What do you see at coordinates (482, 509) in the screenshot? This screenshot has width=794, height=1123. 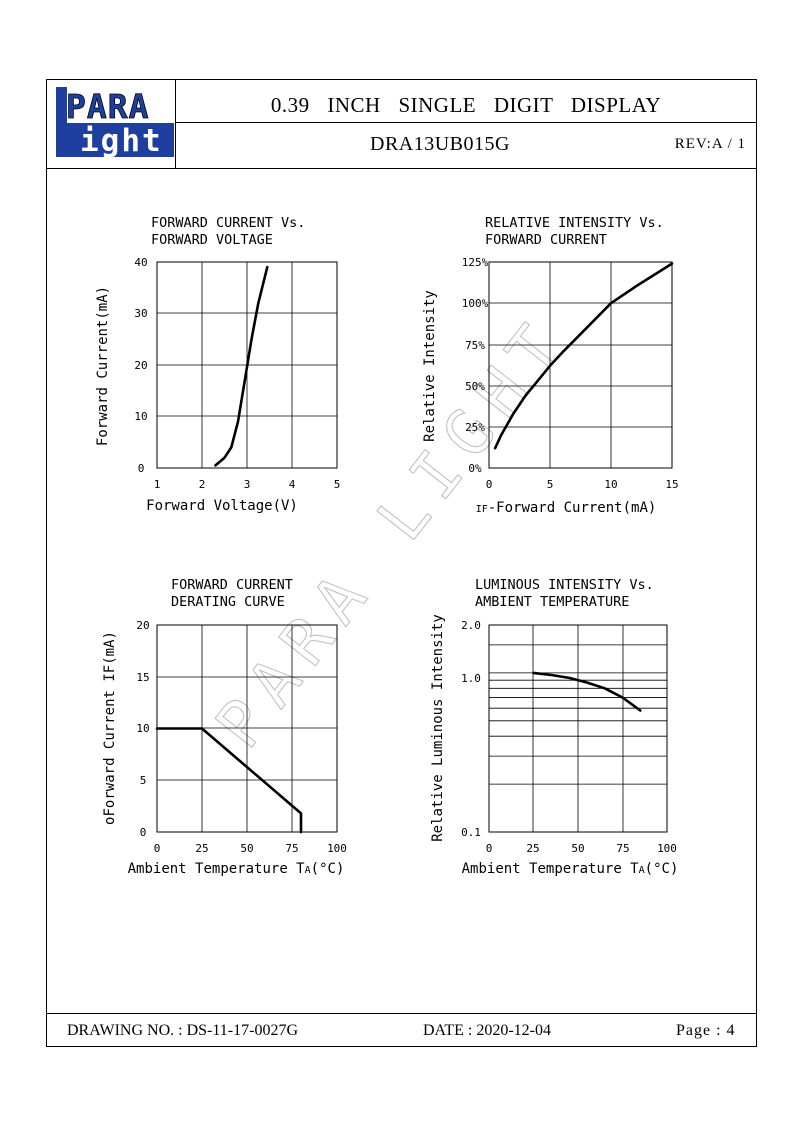 I see `chart2-xlabel-sub: IF` at bounding box center [482, 509].